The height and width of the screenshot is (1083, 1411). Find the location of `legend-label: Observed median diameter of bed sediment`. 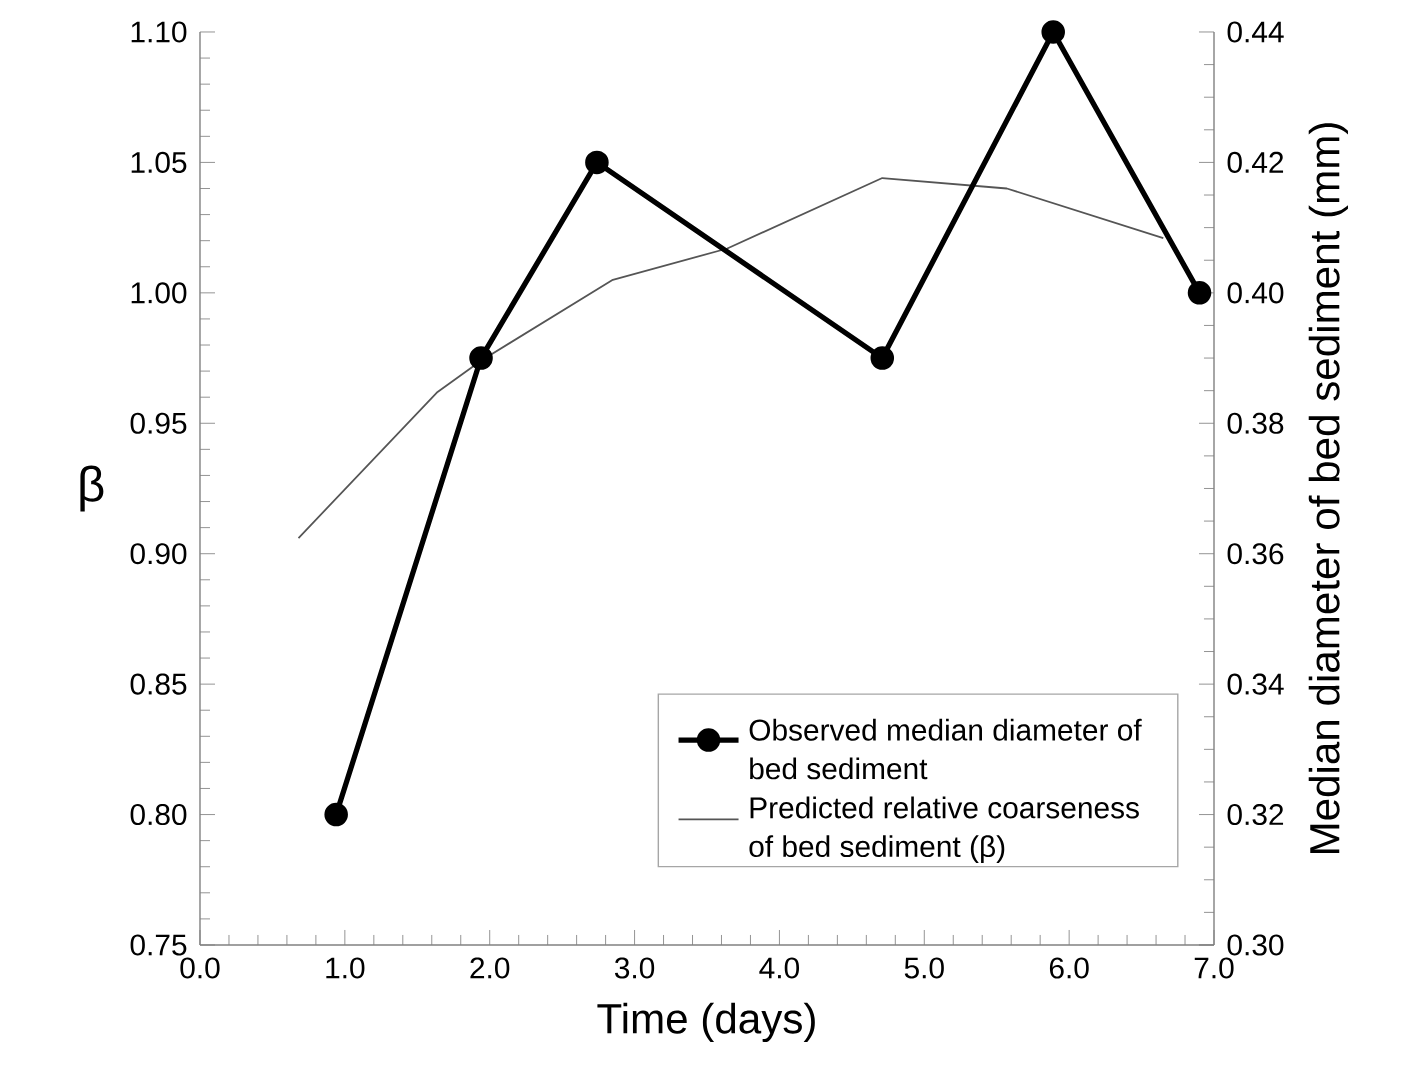

legend-label: Observed median diameter of bed sediment is located at coordinates (945, 749).